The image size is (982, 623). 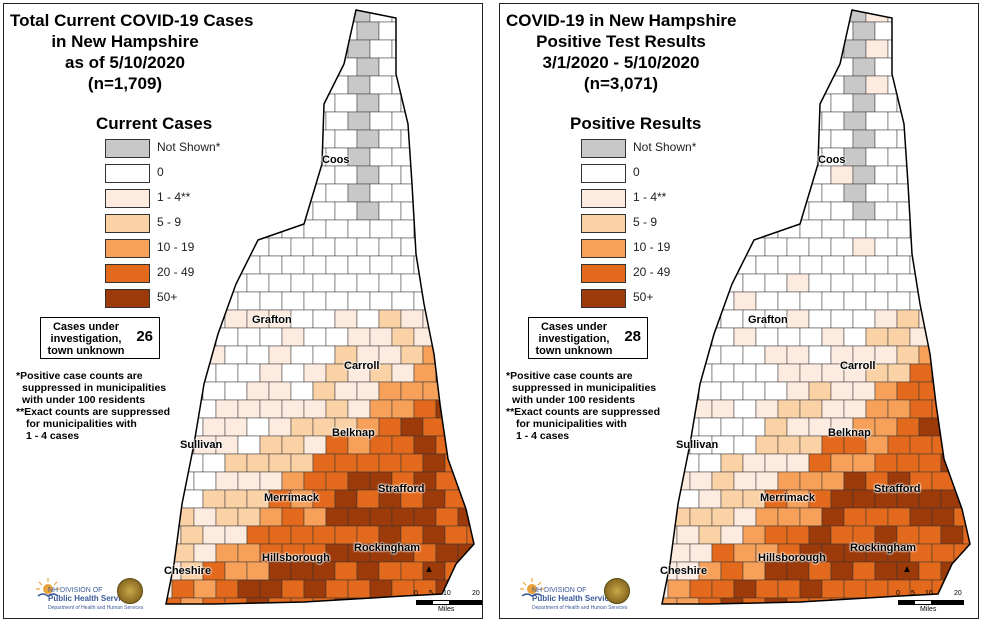 What do you see at coordinates (292, 498) in the screenshot?
I see `county-label-merrimack: Merrimack` at bounding box center [292, 498].